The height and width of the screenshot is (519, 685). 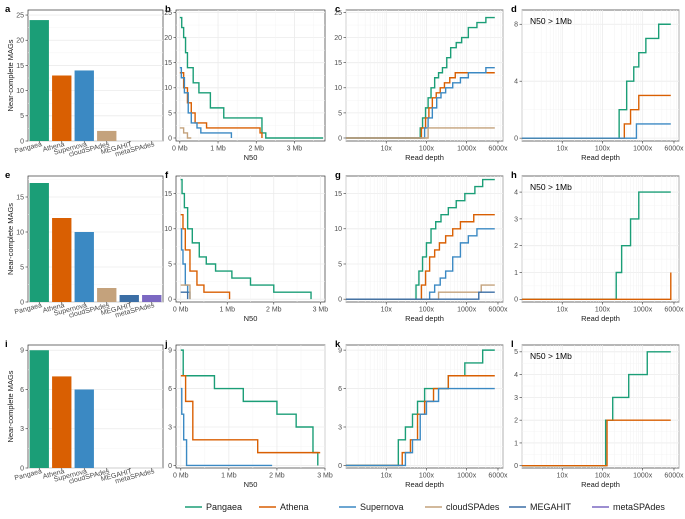 What do you see at coordinates (166, 344) in the screenshot?
I see `panel-letter-j: j` at bounding box center [166, 344].